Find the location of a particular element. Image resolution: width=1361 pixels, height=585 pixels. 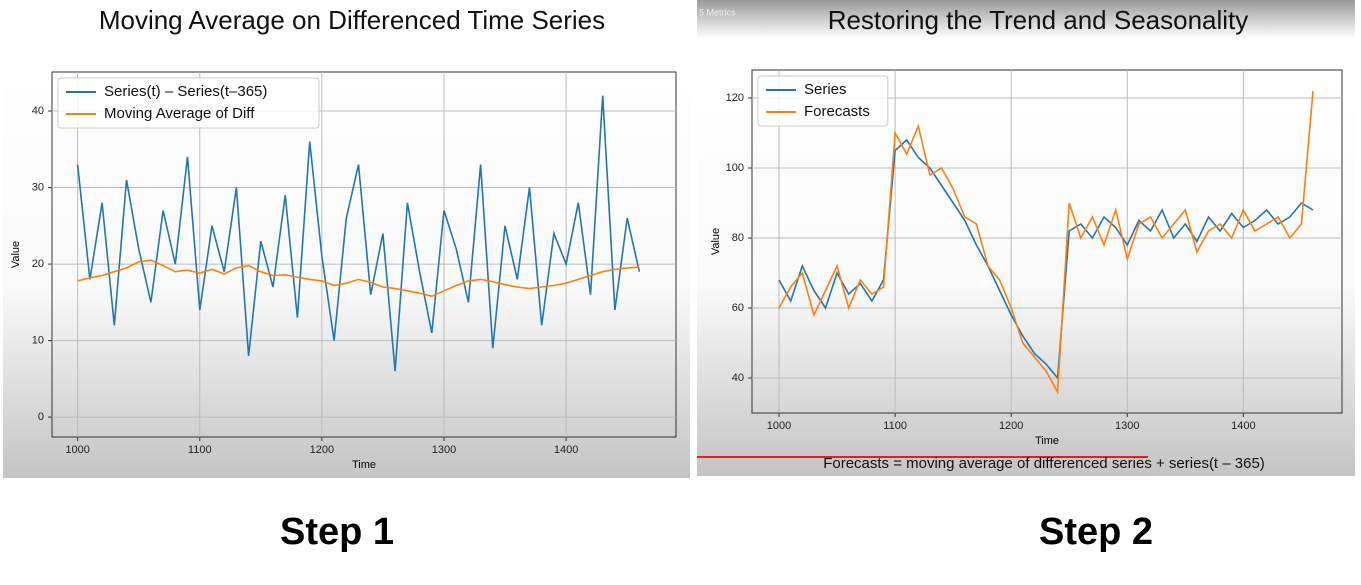

legend-label: Moving Average of Diff is located at coordinates (179, 113).